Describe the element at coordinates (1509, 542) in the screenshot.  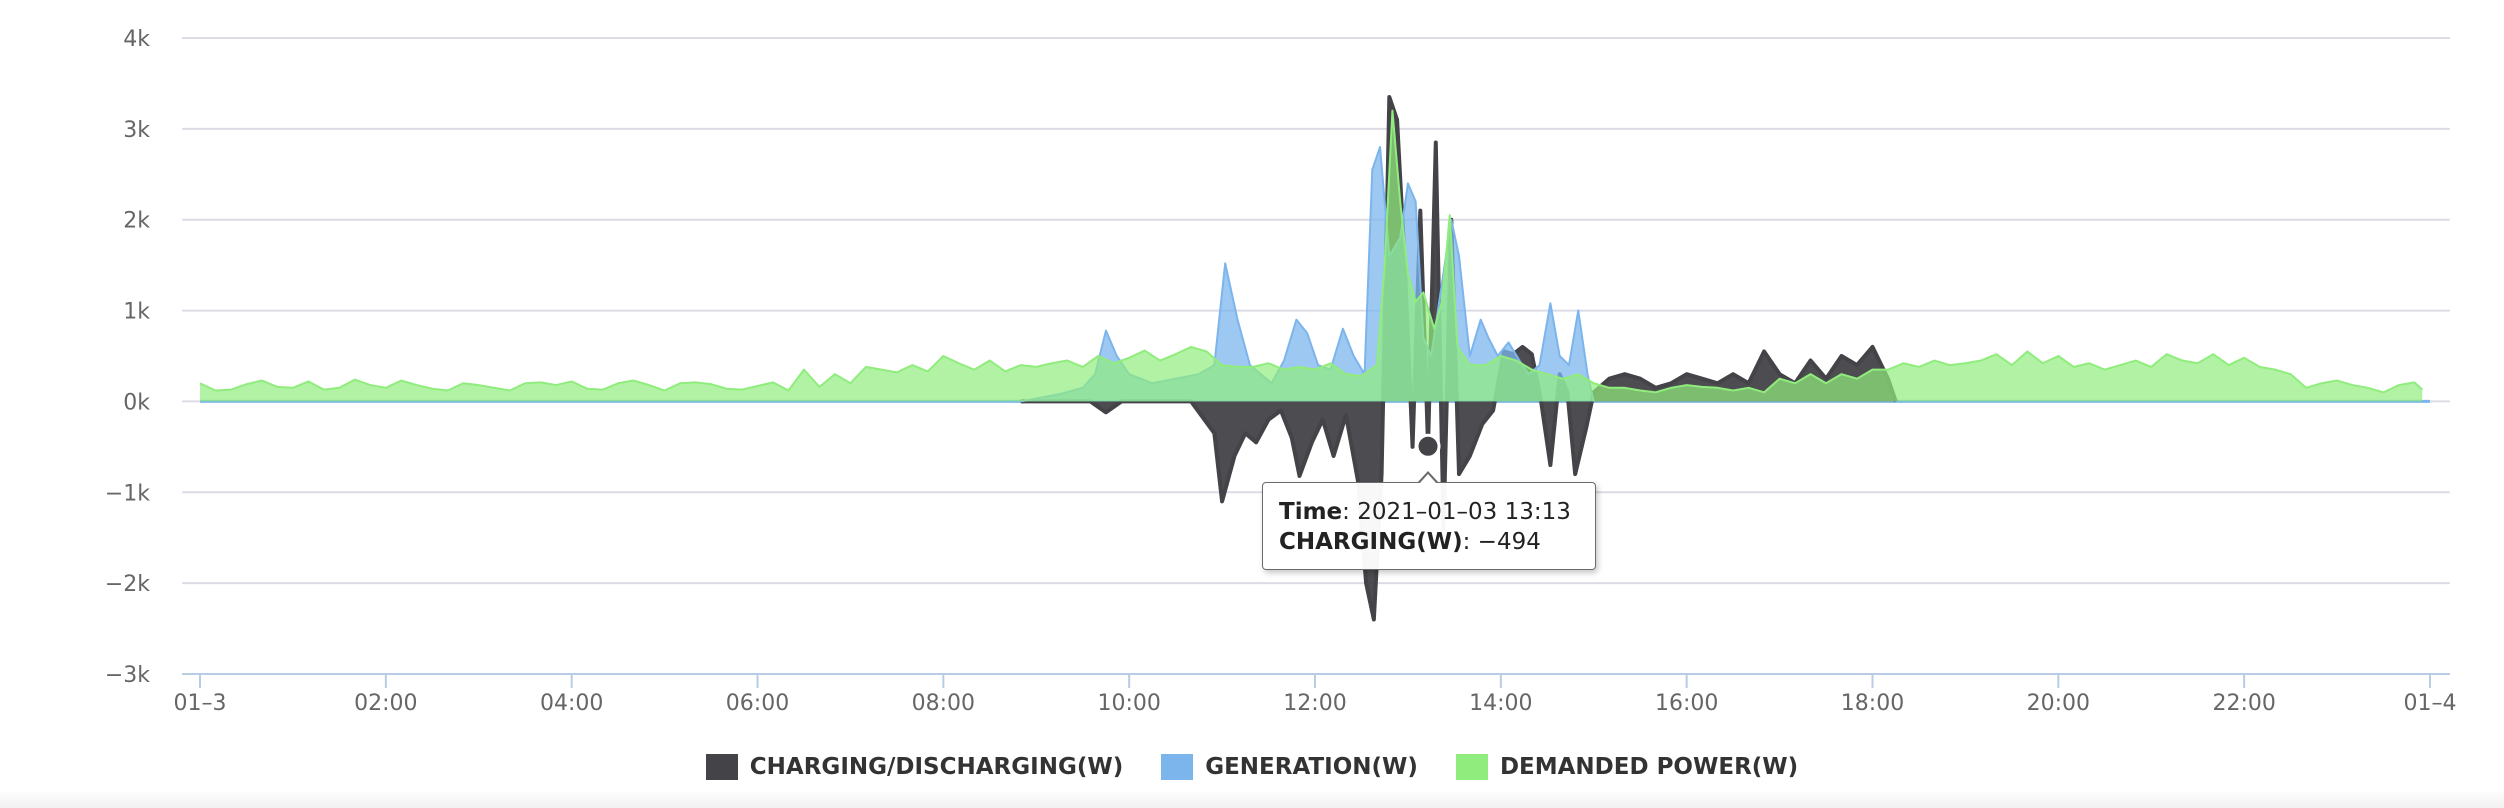
I see `tooltip-series-value: −494` at that location.